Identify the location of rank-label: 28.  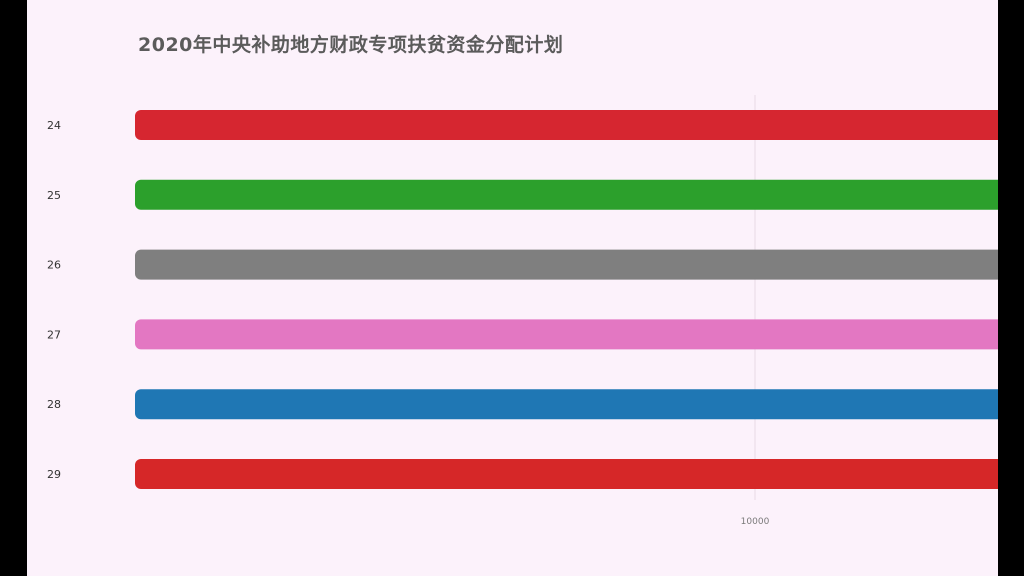
(54, 404).